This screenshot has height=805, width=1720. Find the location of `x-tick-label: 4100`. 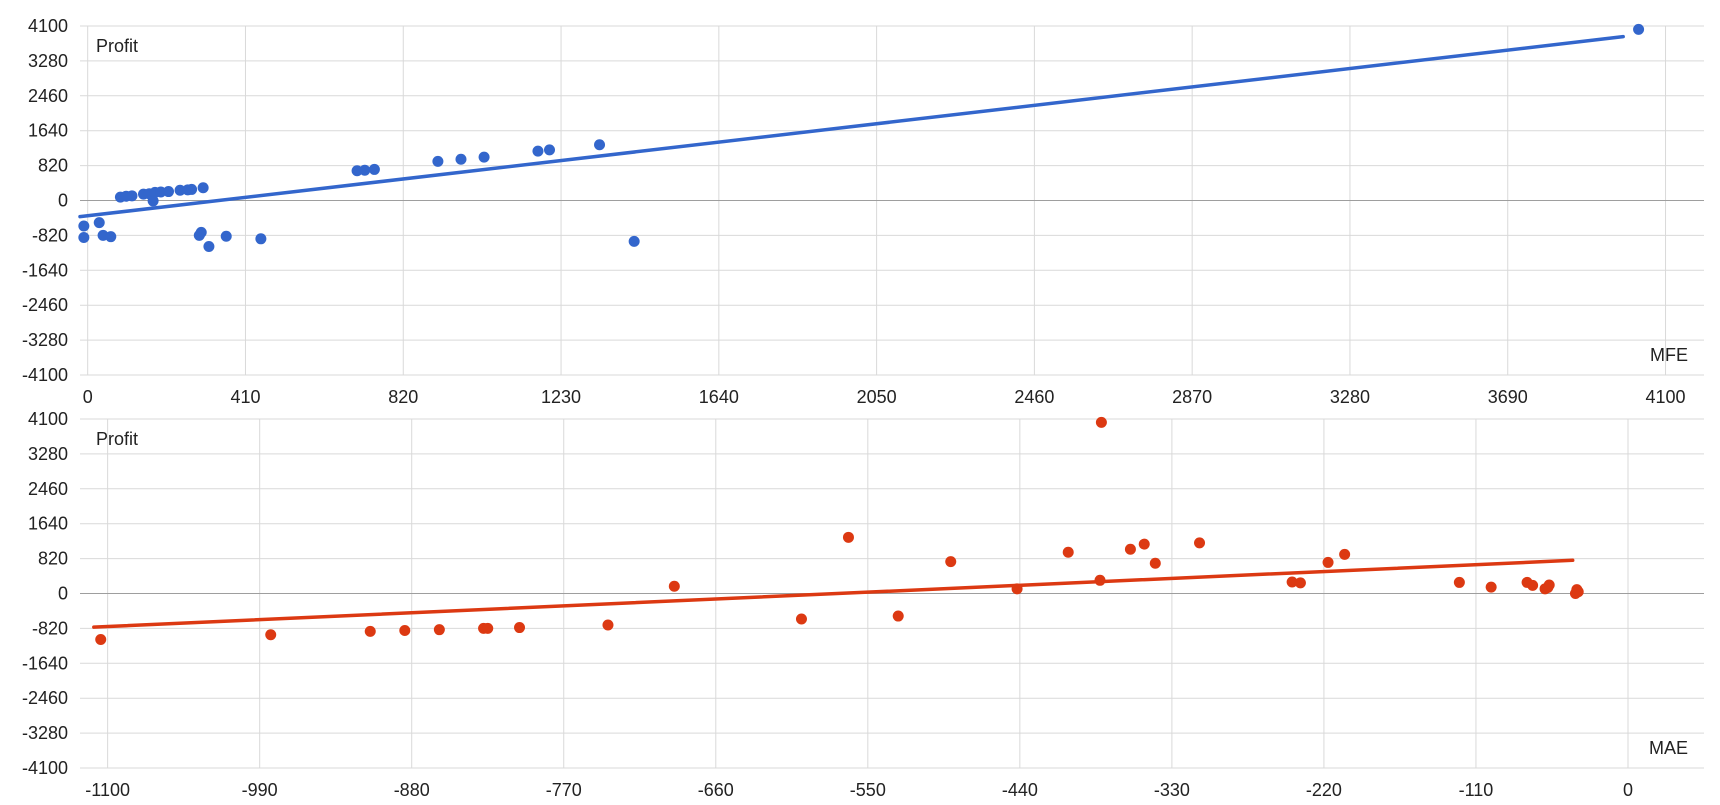

x-tick-label: 4100 is located at coordinates (1665, 397).